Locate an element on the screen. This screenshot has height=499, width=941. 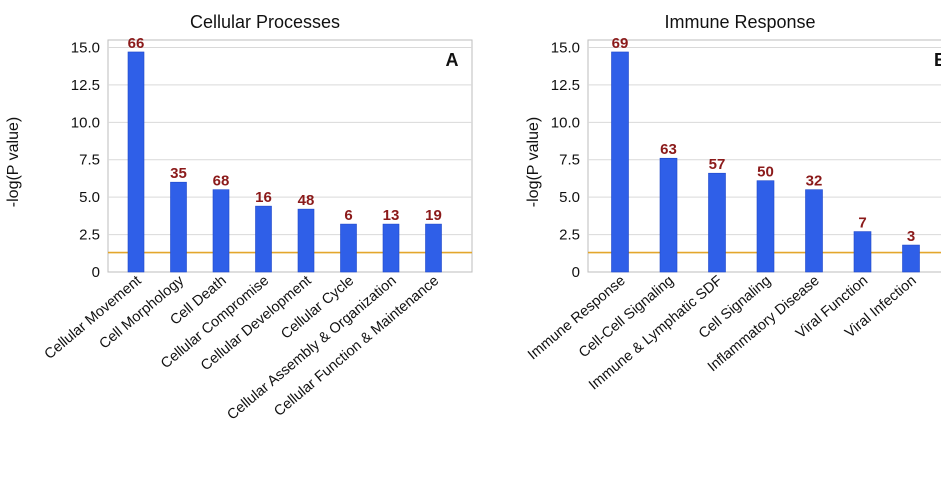
bar-data-label: 6 is located at coordinates (348, 215).